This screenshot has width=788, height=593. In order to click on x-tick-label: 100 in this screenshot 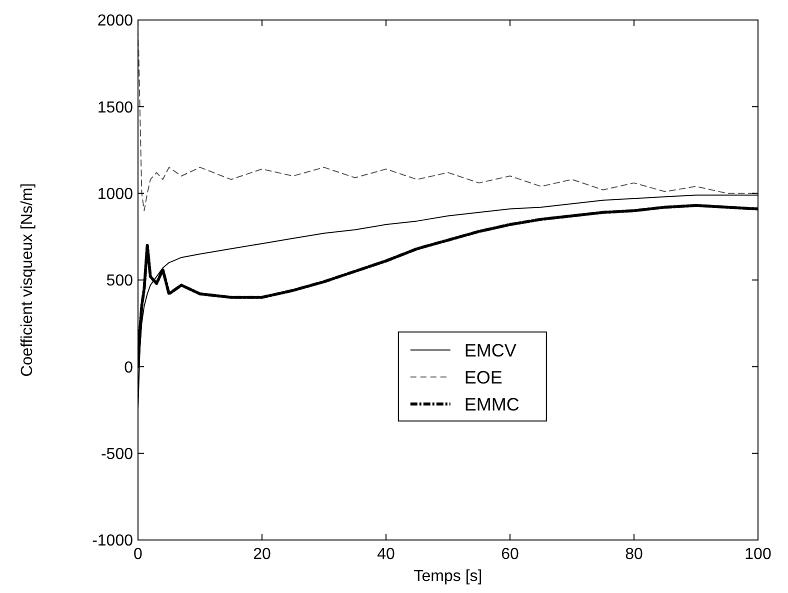, I will do `click(758, 554)`.